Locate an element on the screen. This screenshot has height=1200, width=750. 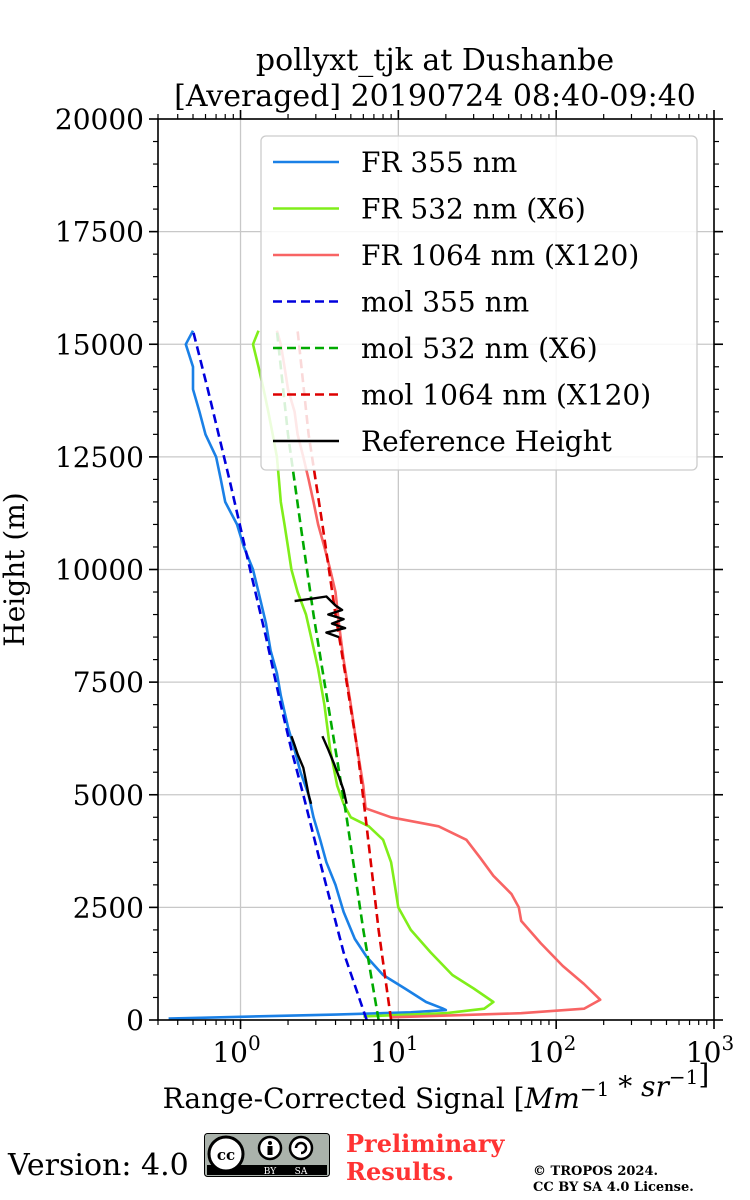
copyright-line-1: © TROPOS 2024. is located at coordinates (596, 1171).